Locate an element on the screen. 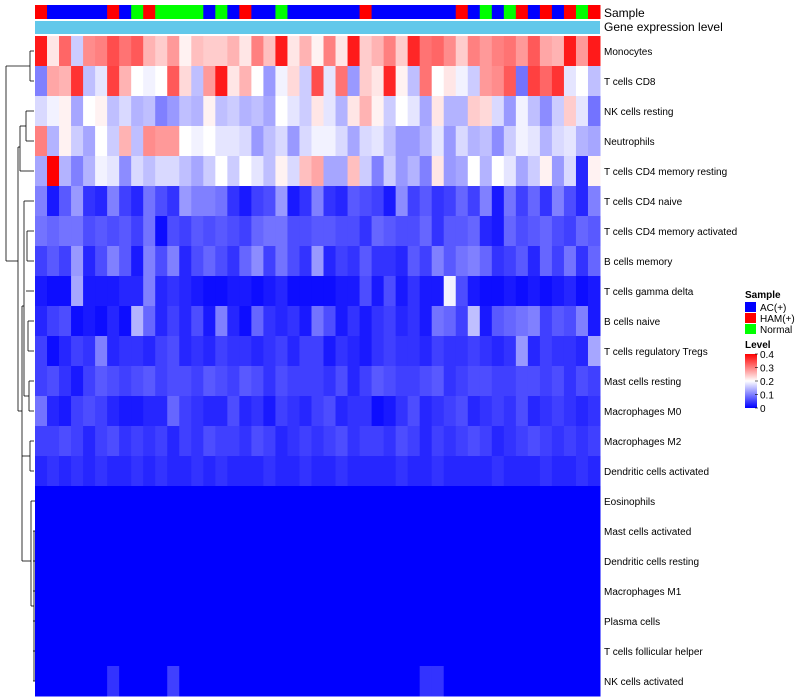  legend-tick-label: 0 is located at coordinates (763, 409).